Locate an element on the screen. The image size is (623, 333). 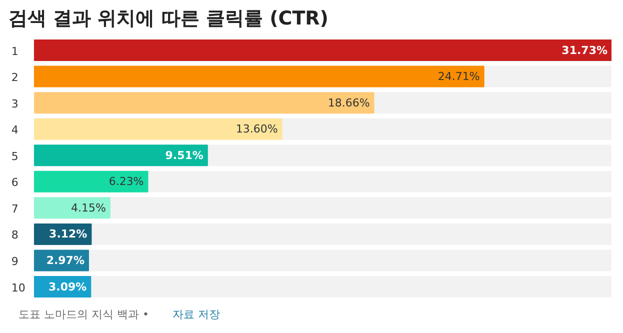
text: 자료 저장 is located at coordinates (196, 314).